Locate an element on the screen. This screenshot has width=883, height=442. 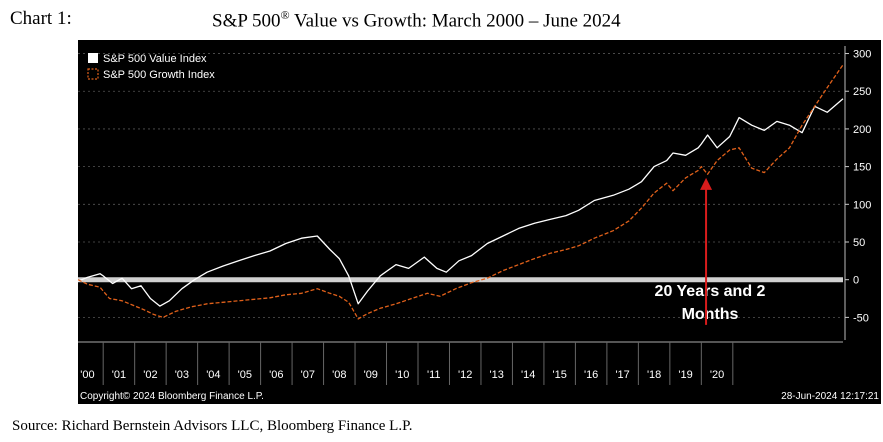
annotation: 20 Years and 2 Months is located at coordinates (710, 251).